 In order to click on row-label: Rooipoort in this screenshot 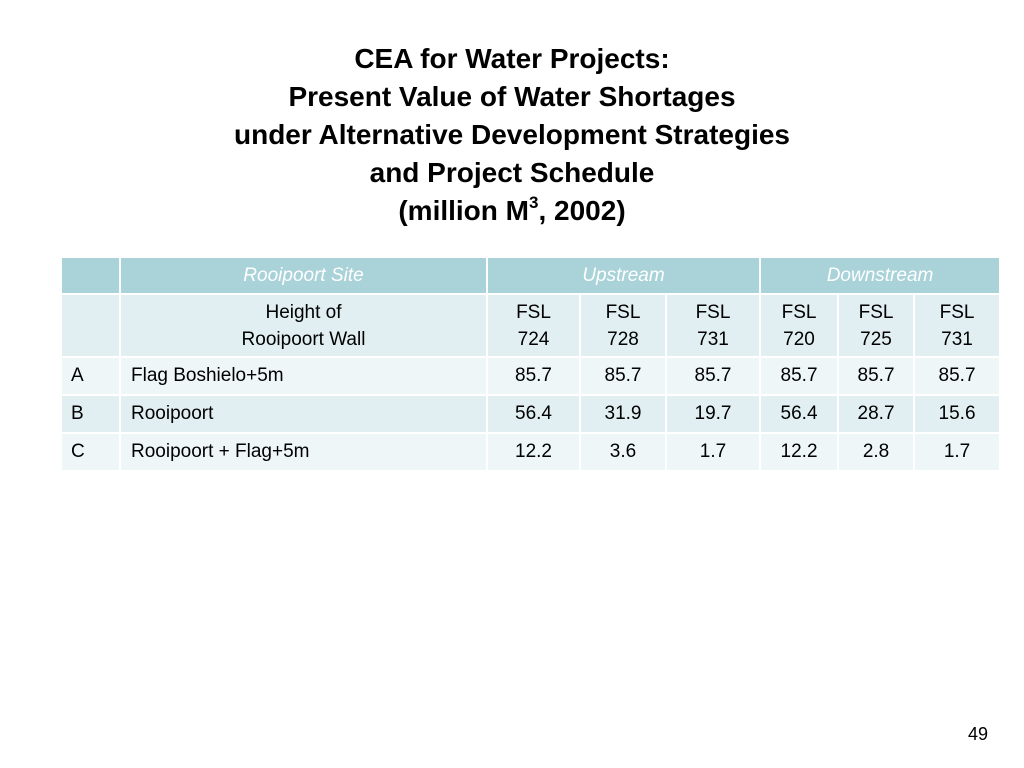, I will do `click(303, 414)`.